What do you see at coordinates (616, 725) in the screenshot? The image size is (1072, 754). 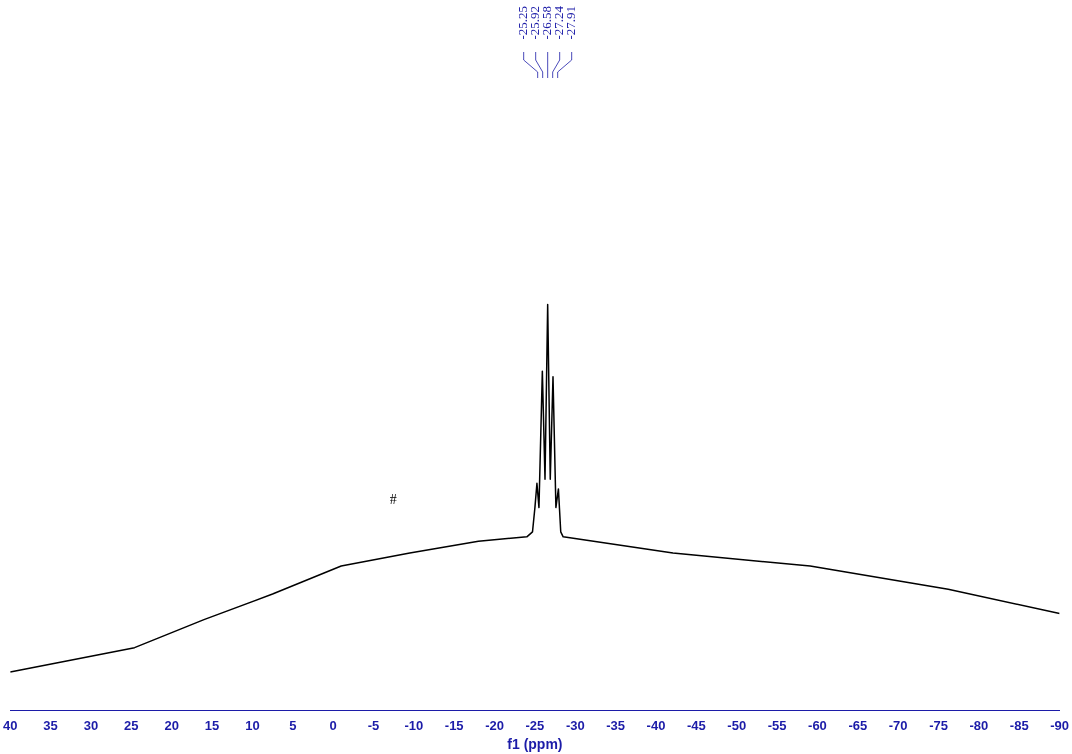 I see `x-tick-label: -35` at bounding box center [616, 725].